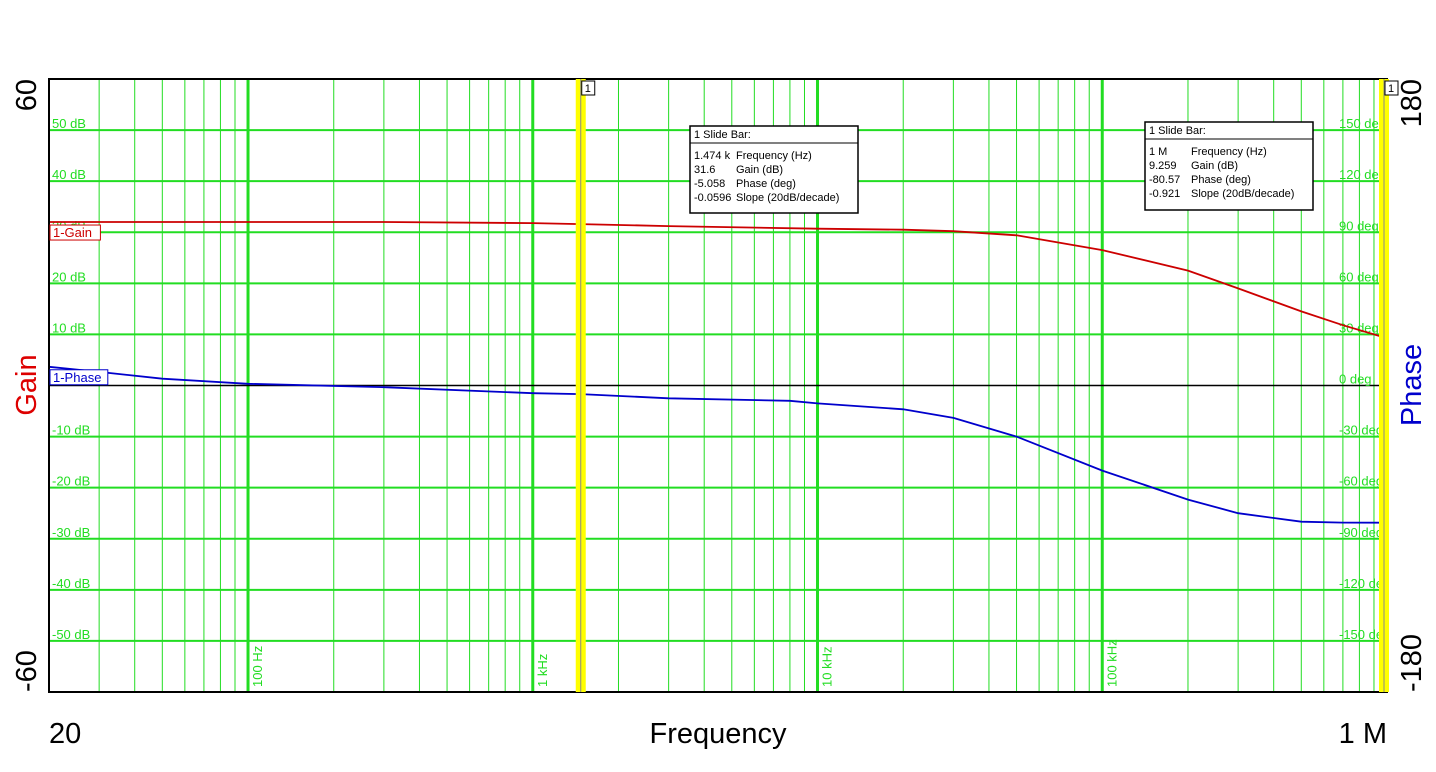 Image resolution: width=1436 pixels, height=772 pixels. I want to click on readout-value: 1.474 k, so click(712, 156).